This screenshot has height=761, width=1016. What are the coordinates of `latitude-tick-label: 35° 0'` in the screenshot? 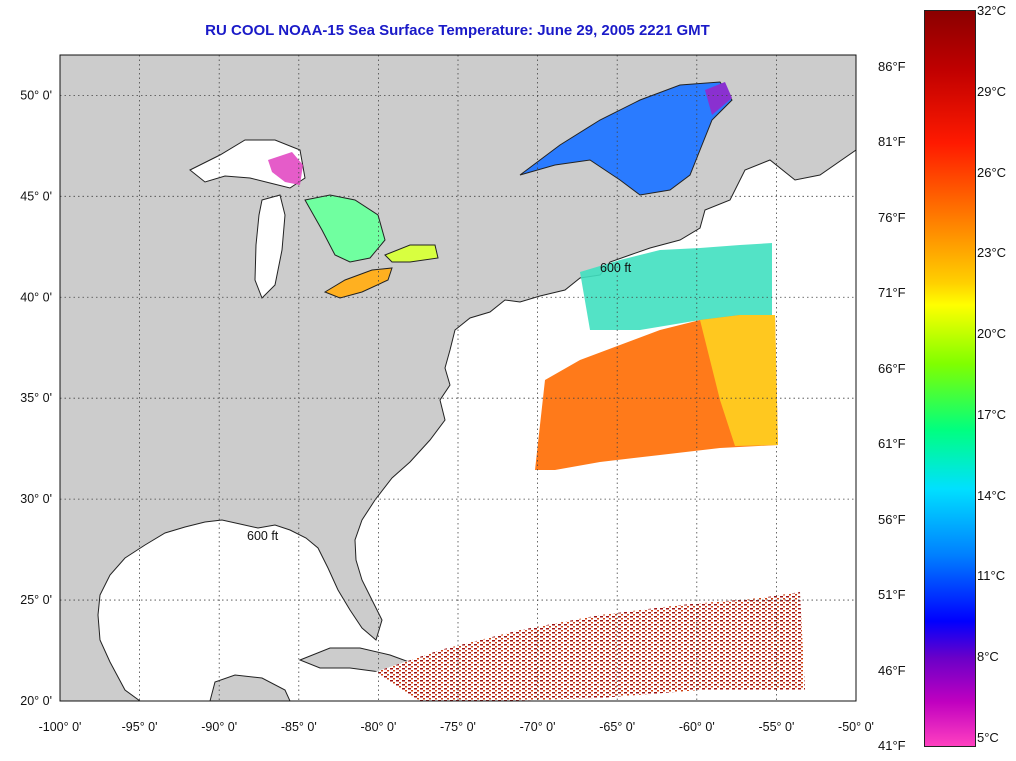 It's located at (36, 398).